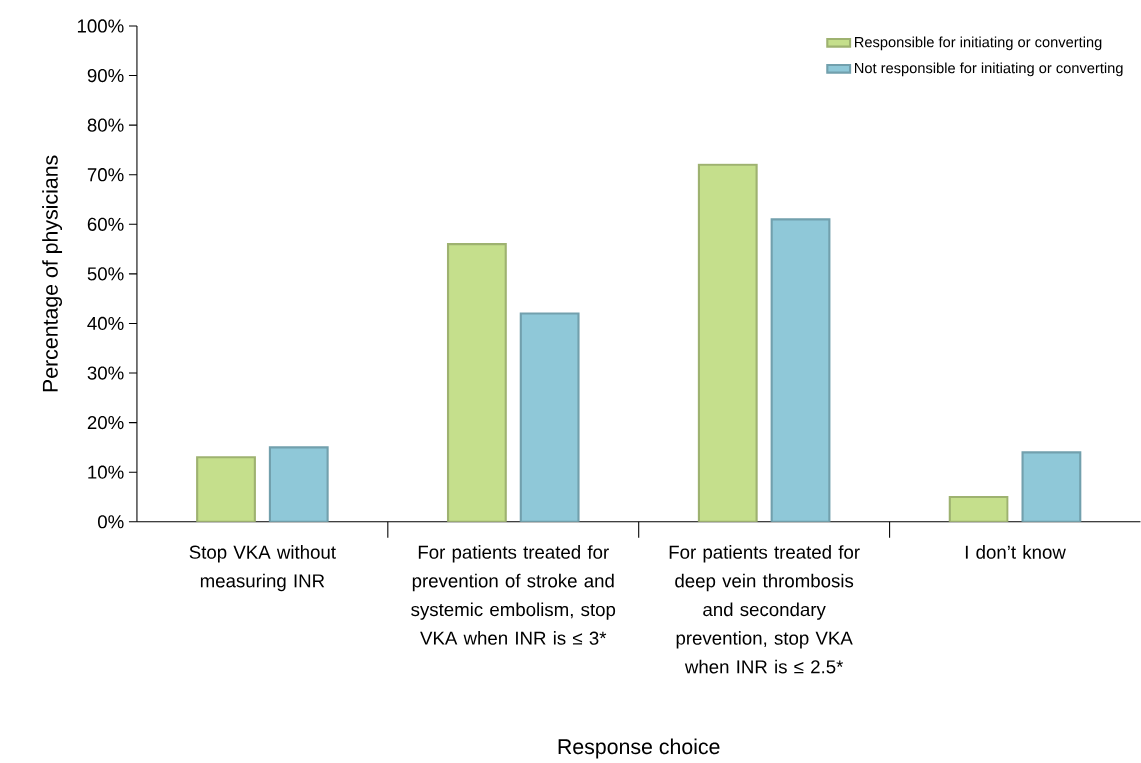  Describe the element at coordinates (639, 748) in the screenshot. I see `x-axis-title: Response choice` at that location.